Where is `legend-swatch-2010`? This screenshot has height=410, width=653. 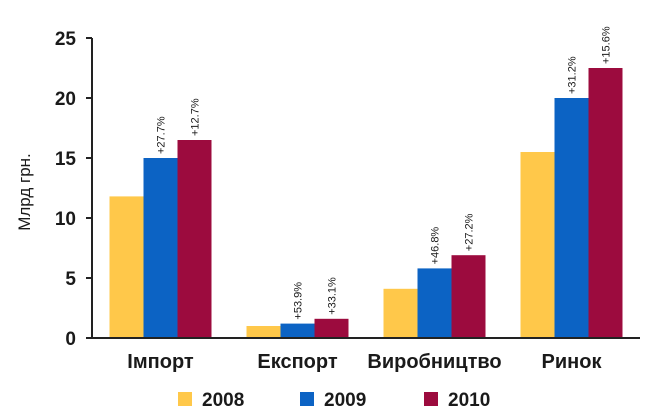
legend-swatch-2010 is located at coordinates (431, 399).